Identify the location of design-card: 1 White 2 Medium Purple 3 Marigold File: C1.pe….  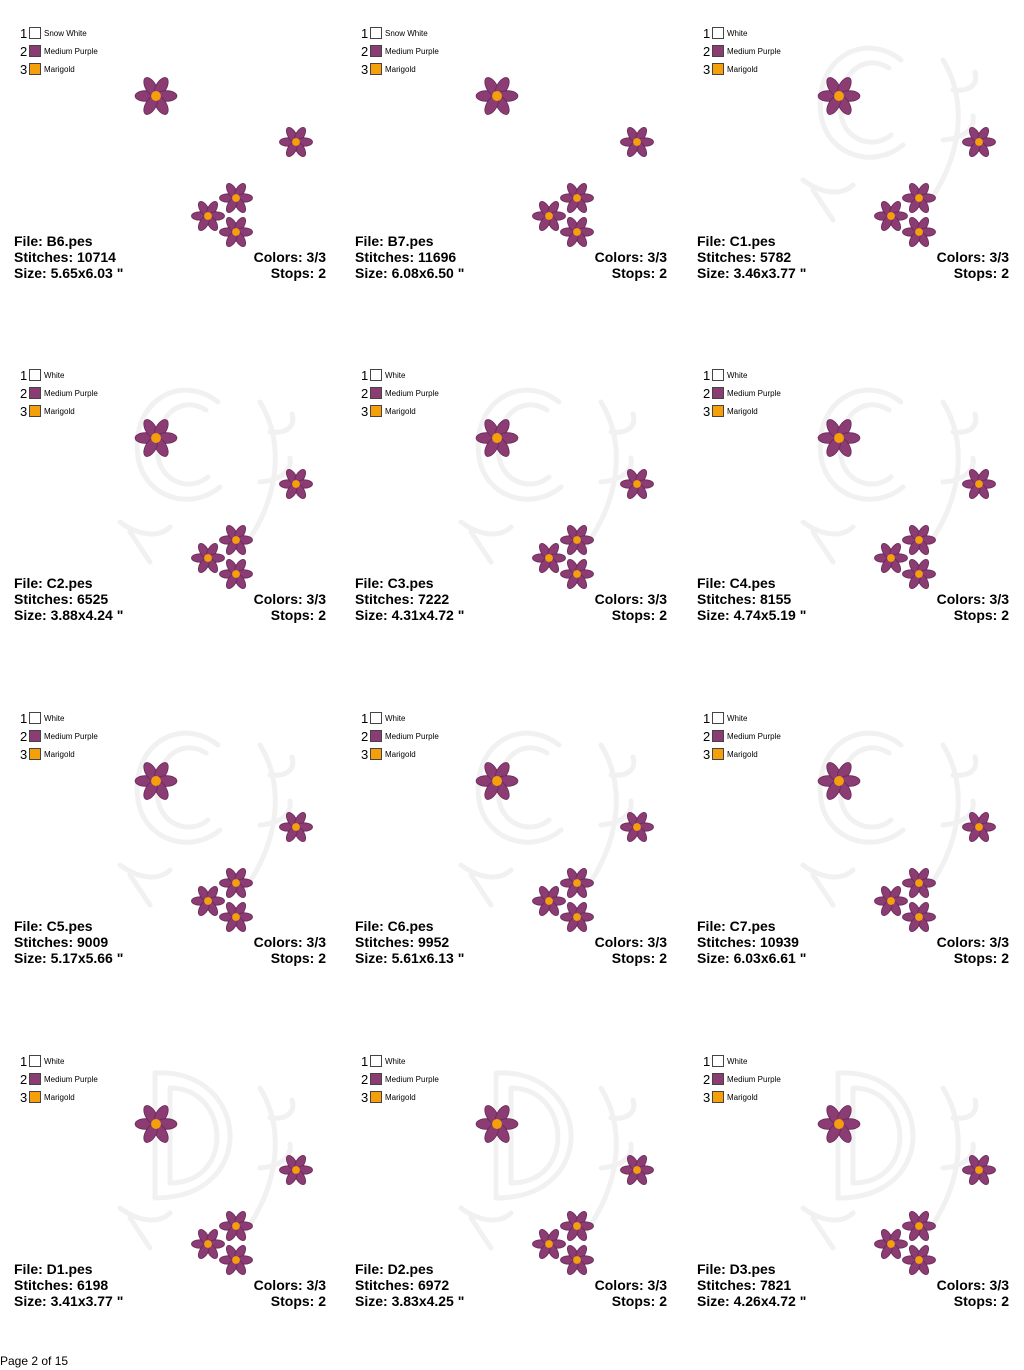
(848, 165).